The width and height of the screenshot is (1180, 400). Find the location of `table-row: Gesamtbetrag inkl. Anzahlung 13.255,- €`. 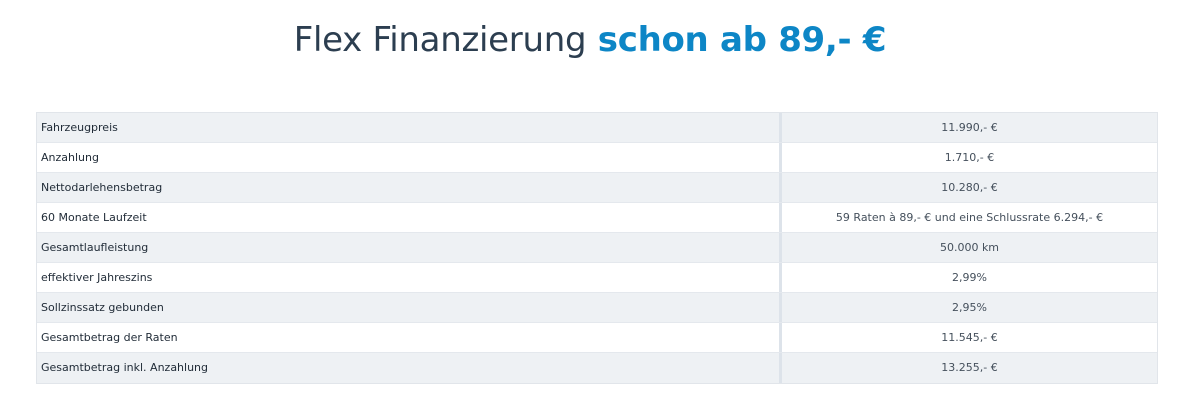

table-row: Gesamtbetrag inkl. Anzahlung 13.255,- € is located at coordinates (597, 368).